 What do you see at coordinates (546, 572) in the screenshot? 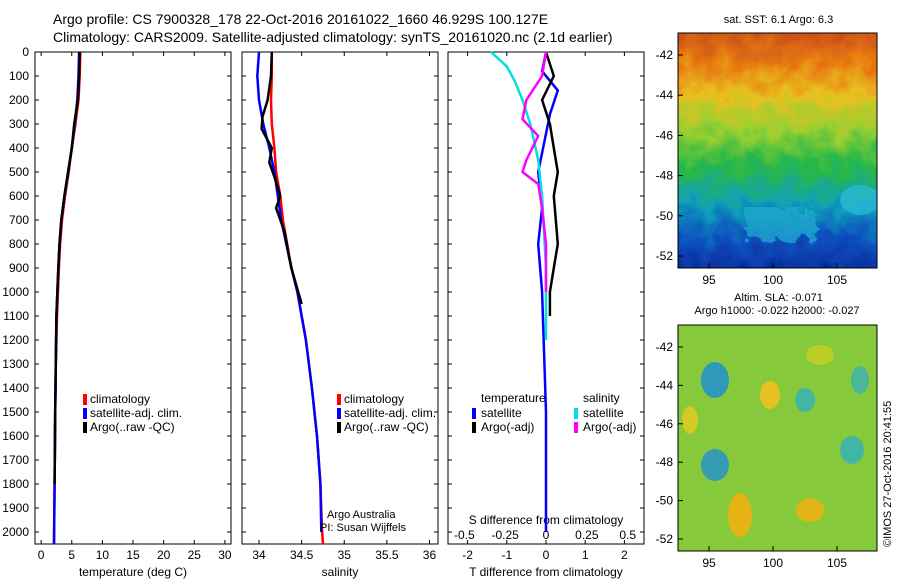
I see `x-axis-label: T difference from climatology` at bounding box center [546, 572].